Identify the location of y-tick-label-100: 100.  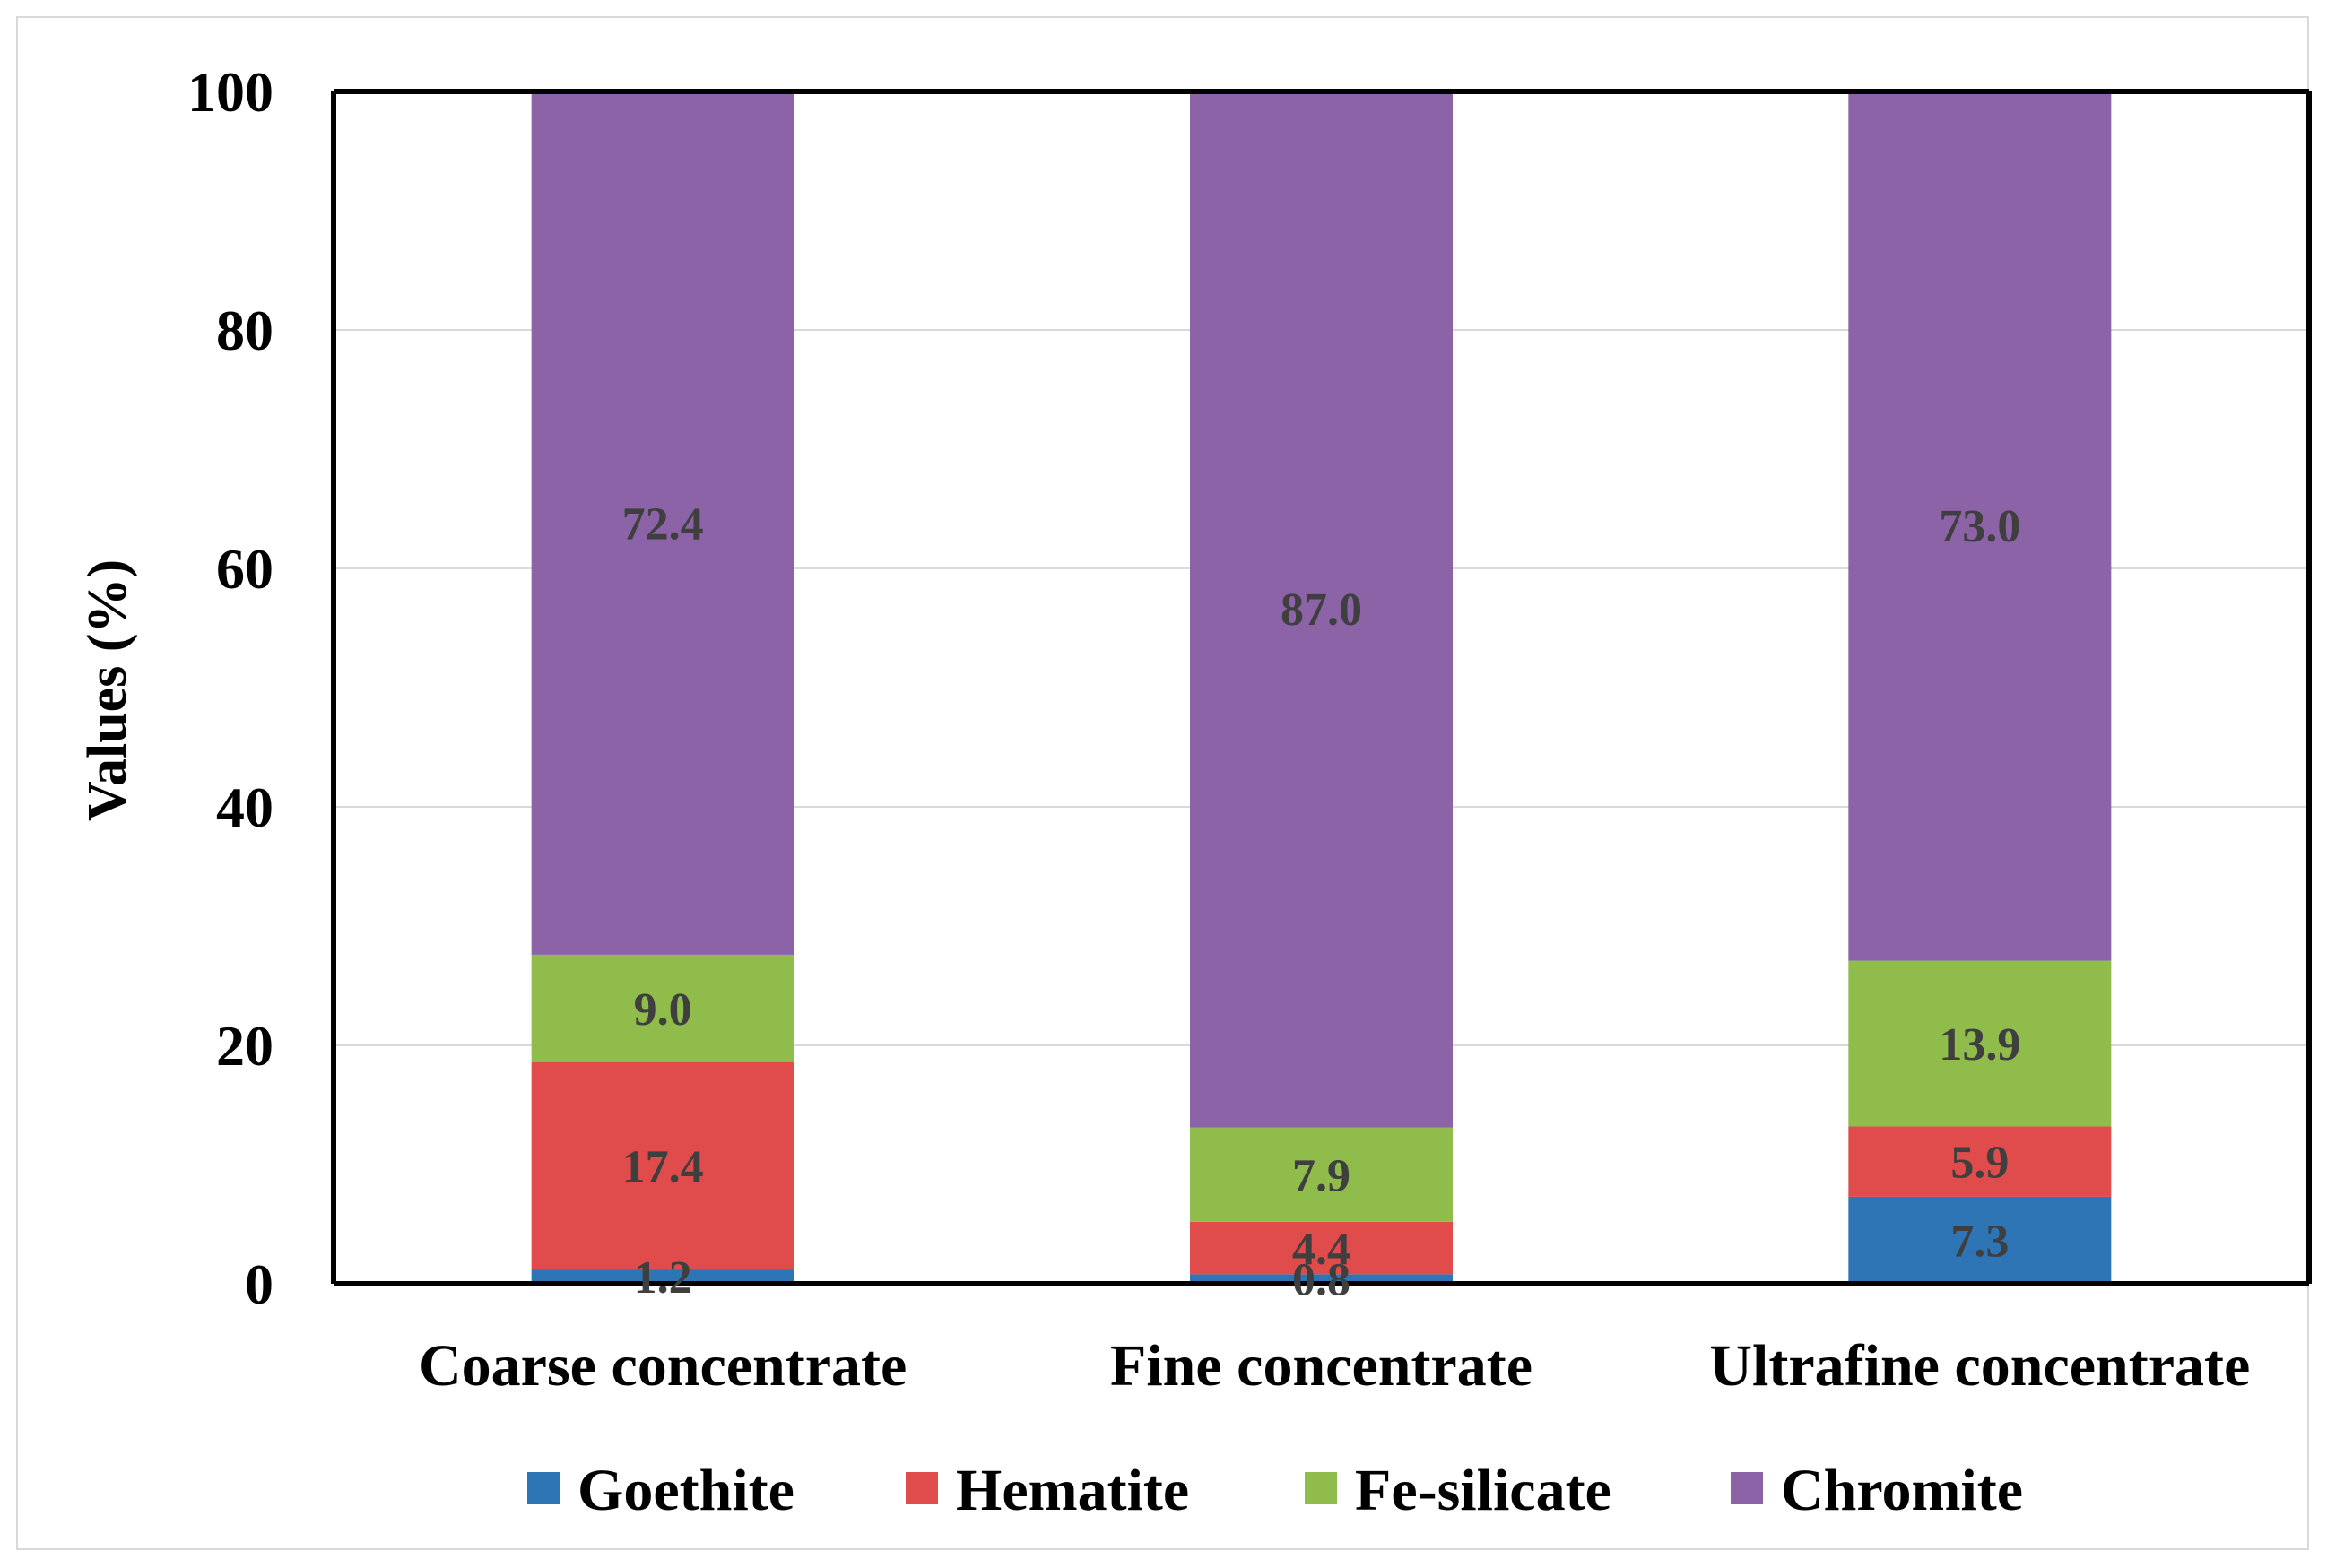
(231, 92).